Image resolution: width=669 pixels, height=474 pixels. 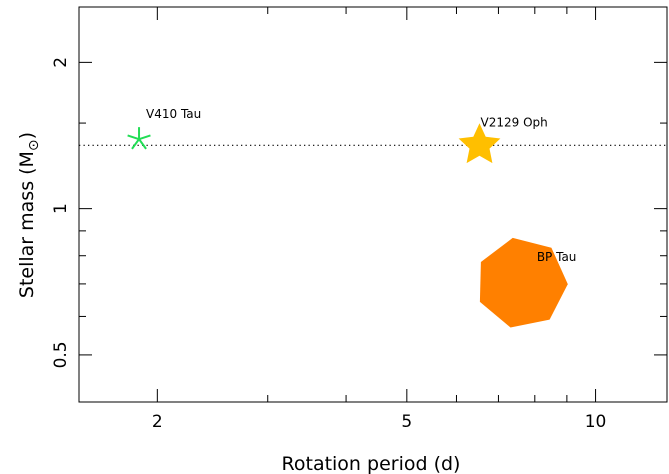 What do you see at coordinates (27, 135) in the screenshot?
I see `y-axis-title-close: )` at bounding box center [27, 135].